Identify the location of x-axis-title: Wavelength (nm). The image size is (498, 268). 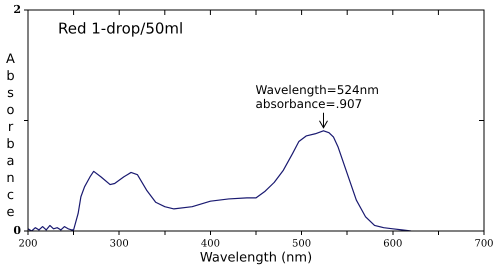
(256, 258).